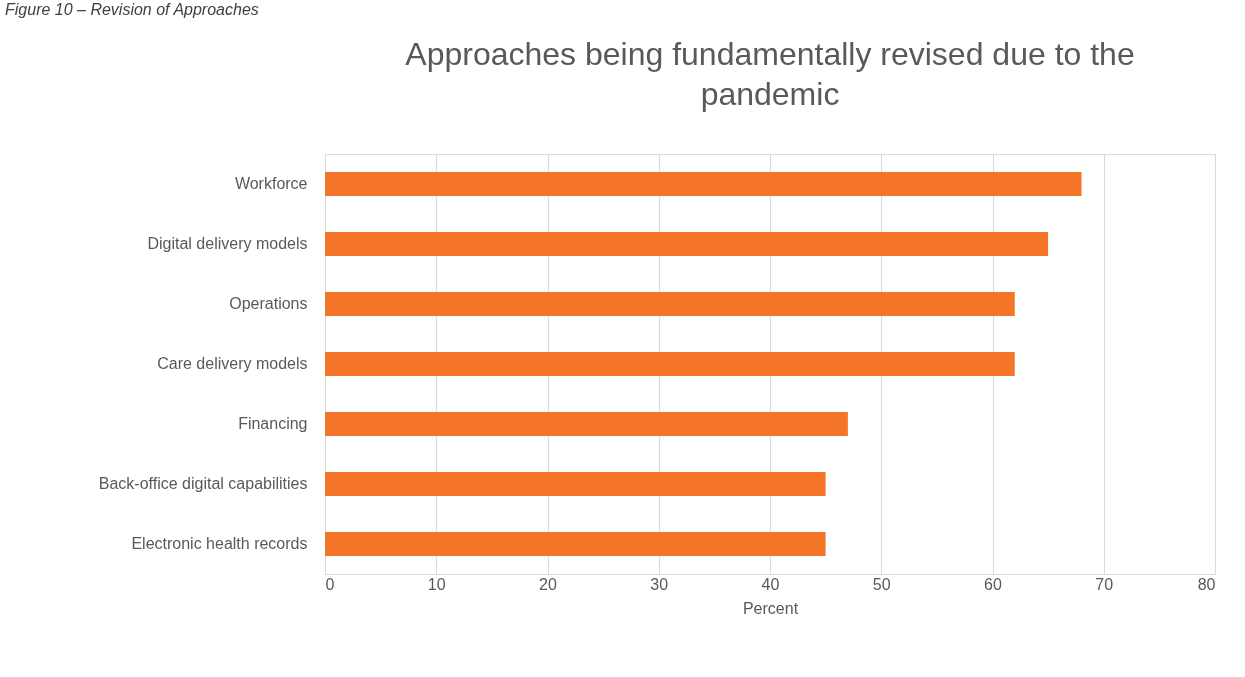  Describe the element at coordinates (1206, 584) in the screenshot. I see `x-tick-label: 80` at that location.